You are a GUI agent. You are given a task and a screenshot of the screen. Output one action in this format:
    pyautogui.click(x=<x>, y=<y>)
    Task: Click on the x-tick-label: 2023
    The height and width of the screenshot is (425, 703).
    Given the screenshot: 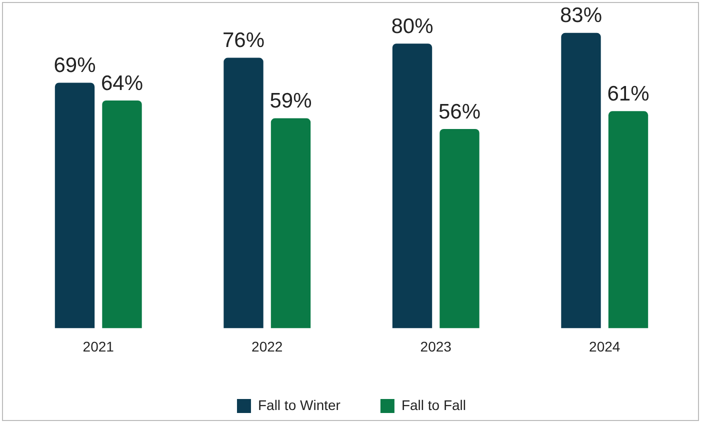 What is the action you would take?
    pyautogui.click(x=436, y=346)
    